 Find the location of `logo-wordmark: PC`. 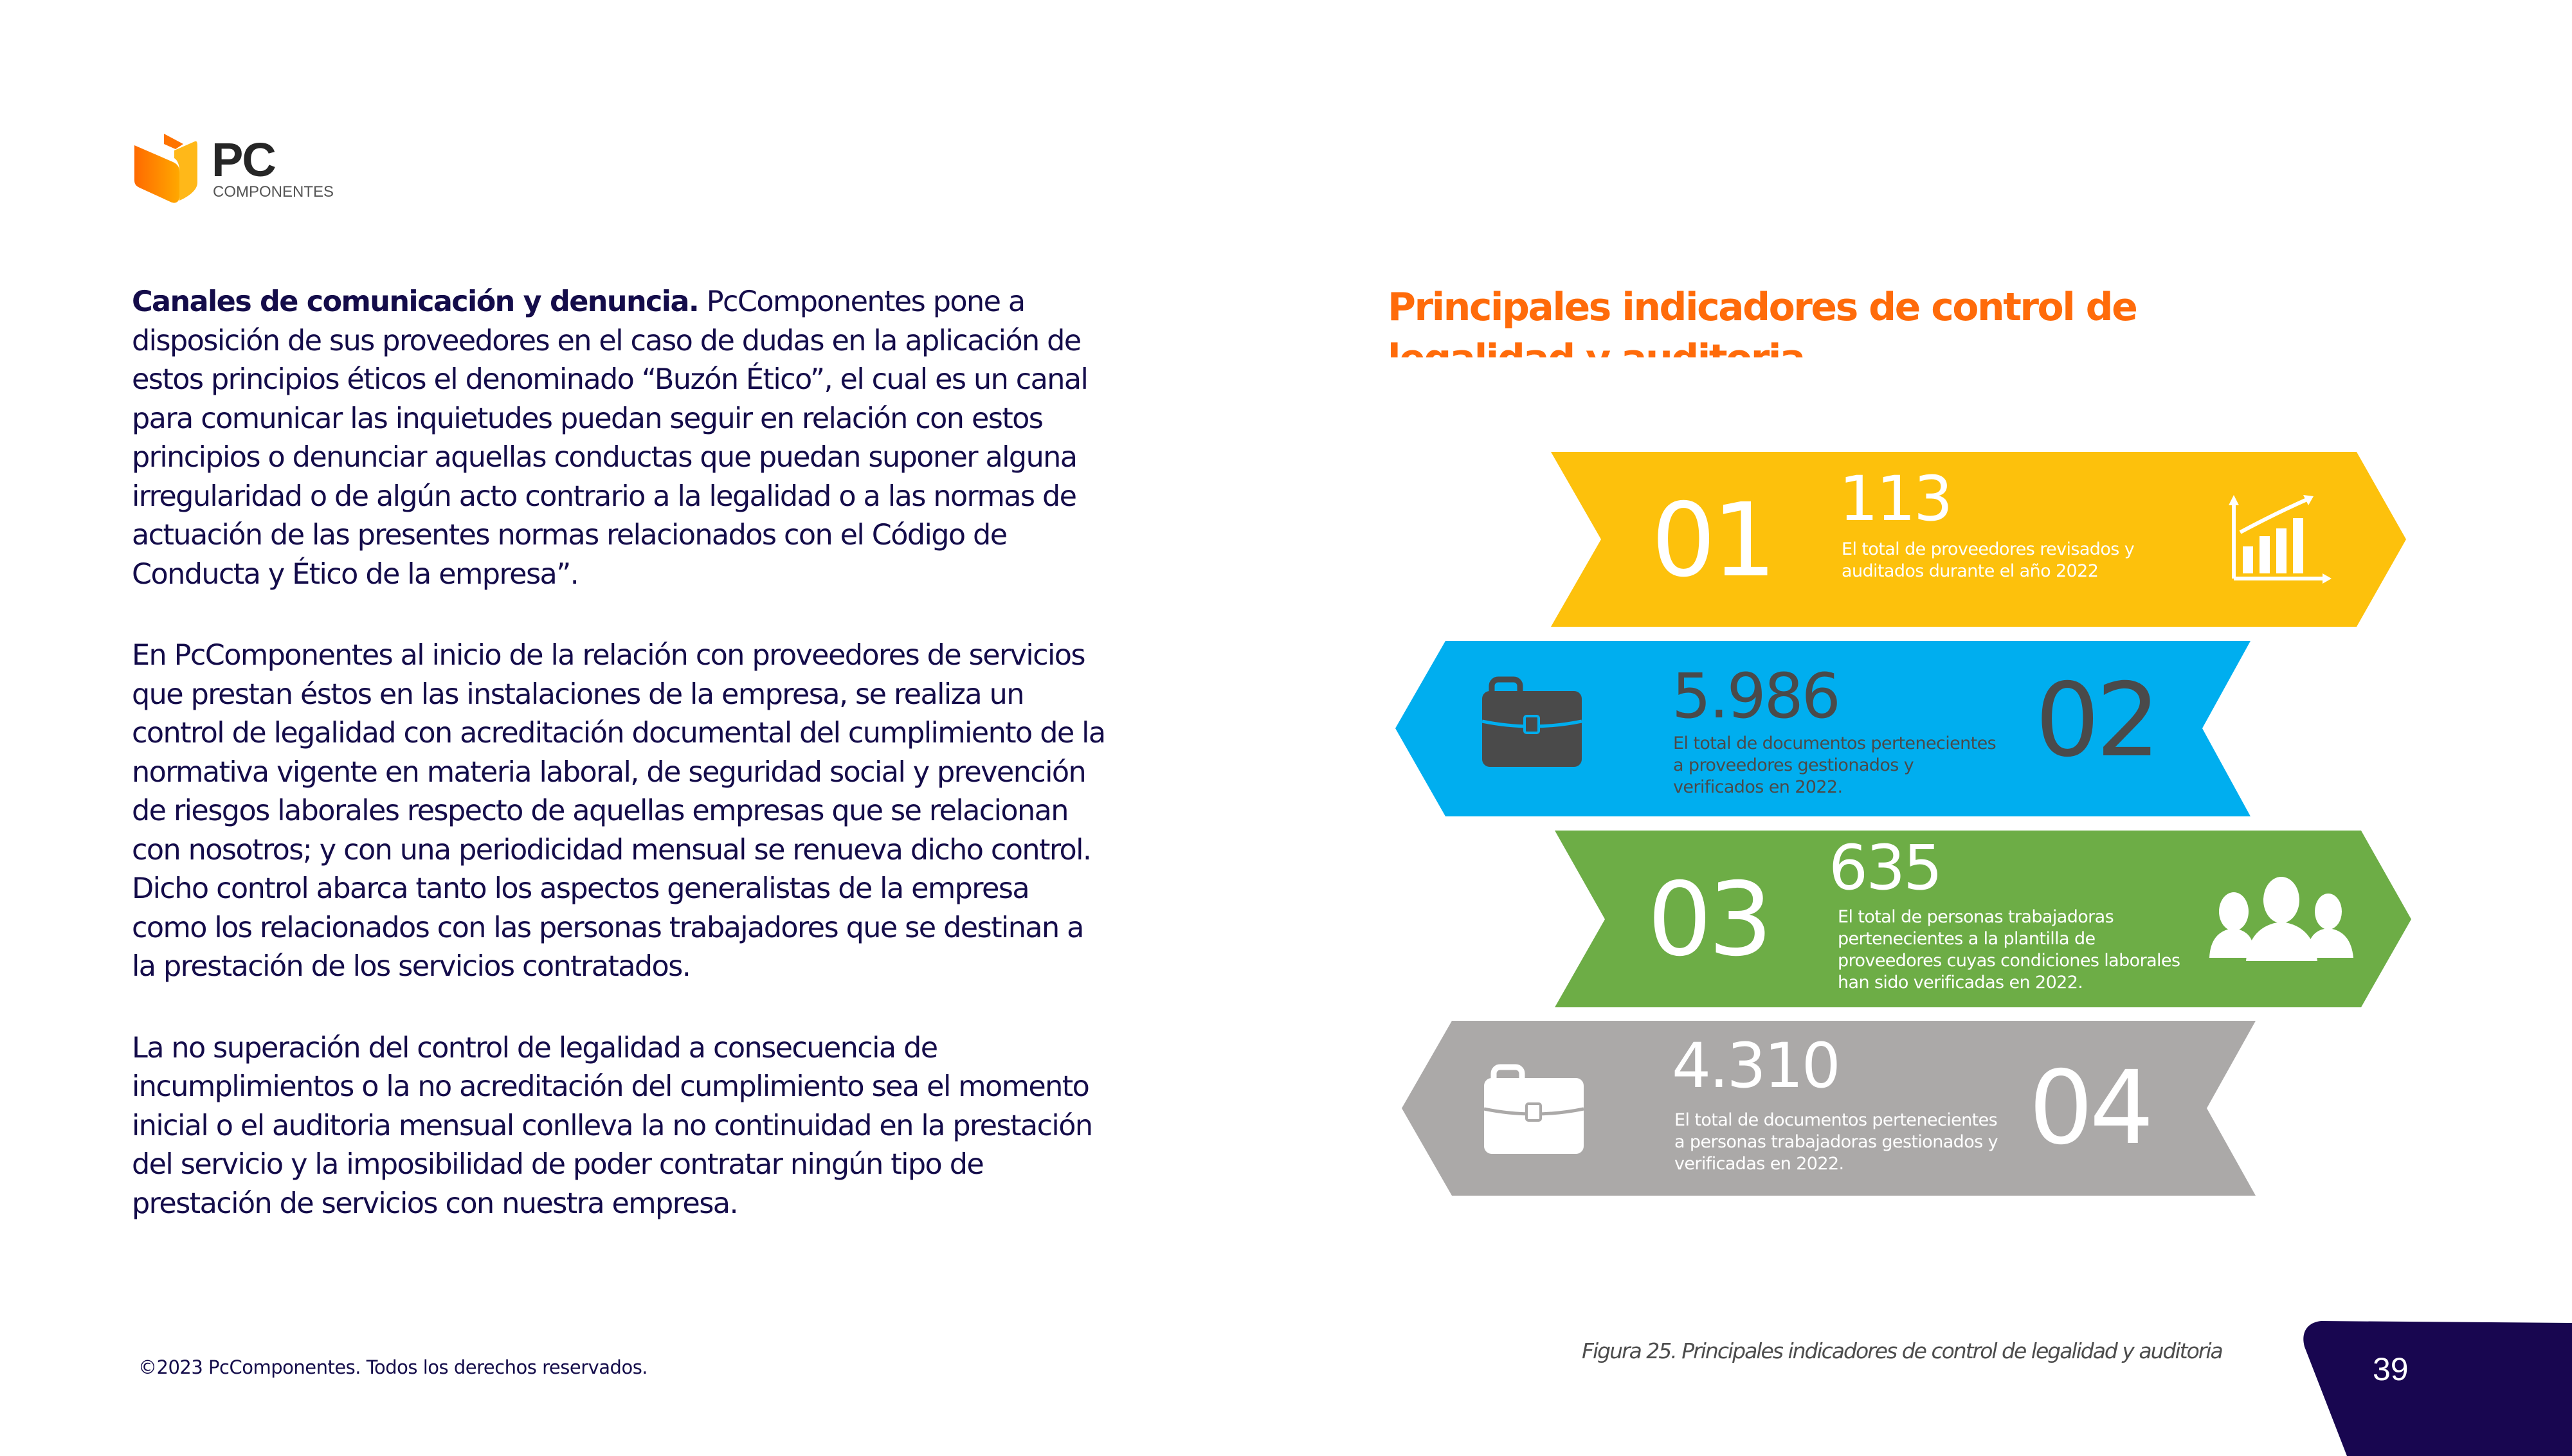

logo-wordmark: PC is located at coordinates (244, 159).